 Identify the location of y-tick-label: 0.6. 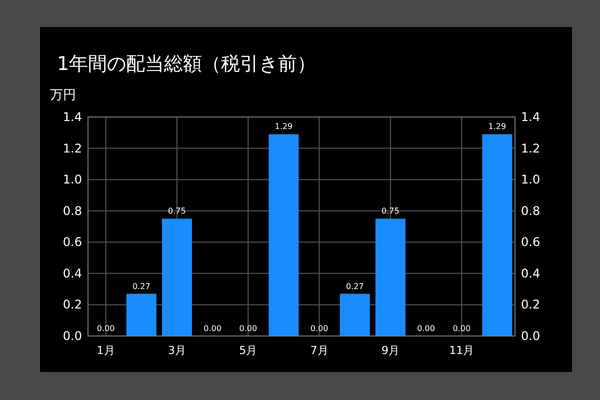
(72, 242).